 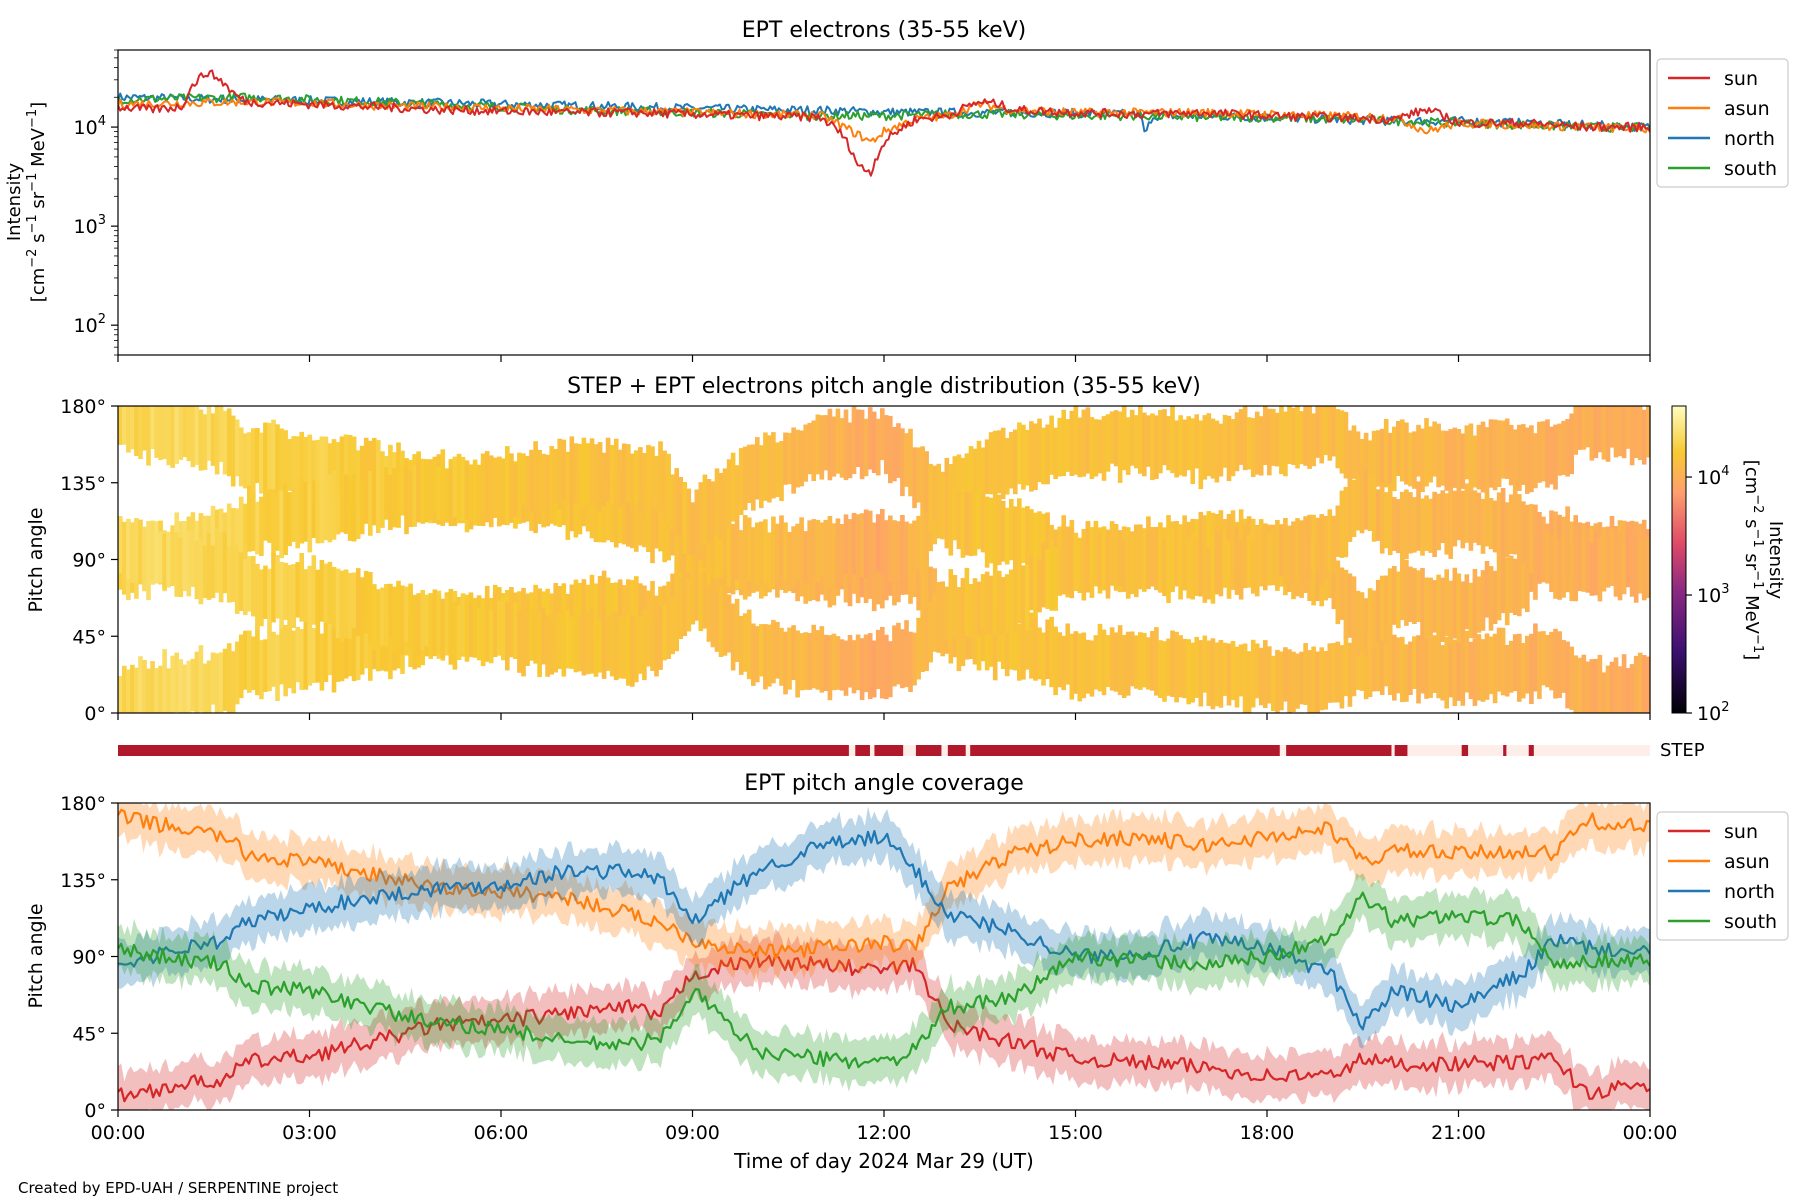 I want to click on x-axis-label: Time of day 2024 Mar 29 (UT), so click(x=883, y=1161).